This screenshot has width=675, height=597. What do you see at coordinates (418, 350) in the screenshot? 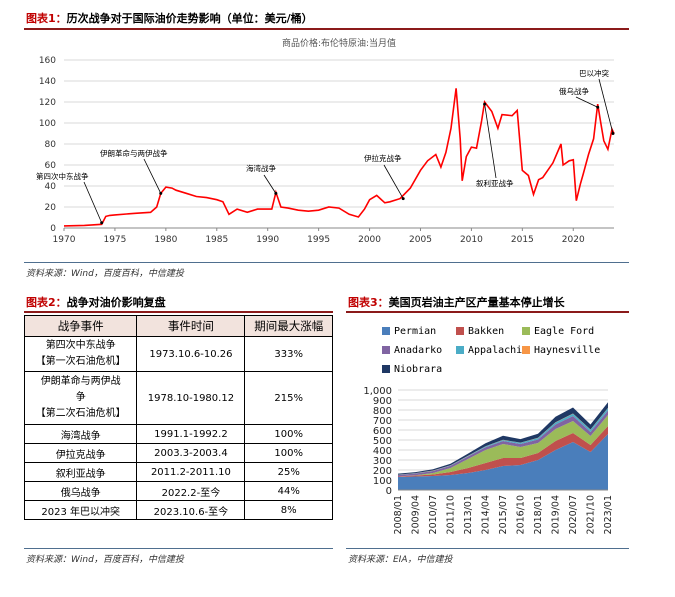
I see `legend-label: Anadarko` at bounding box center [418, 350].